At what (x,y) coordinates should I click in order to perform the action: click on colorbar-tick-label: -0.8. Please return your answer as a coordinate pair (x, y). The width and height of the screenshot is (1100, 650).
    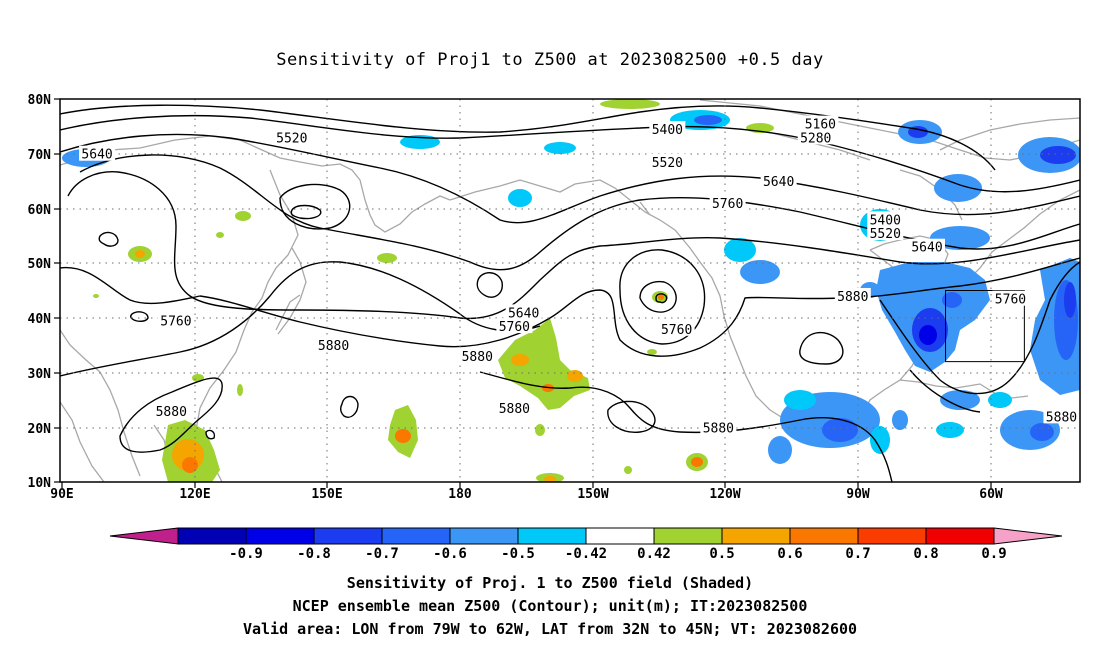
    Looking at the image, I should click on (314, 554).